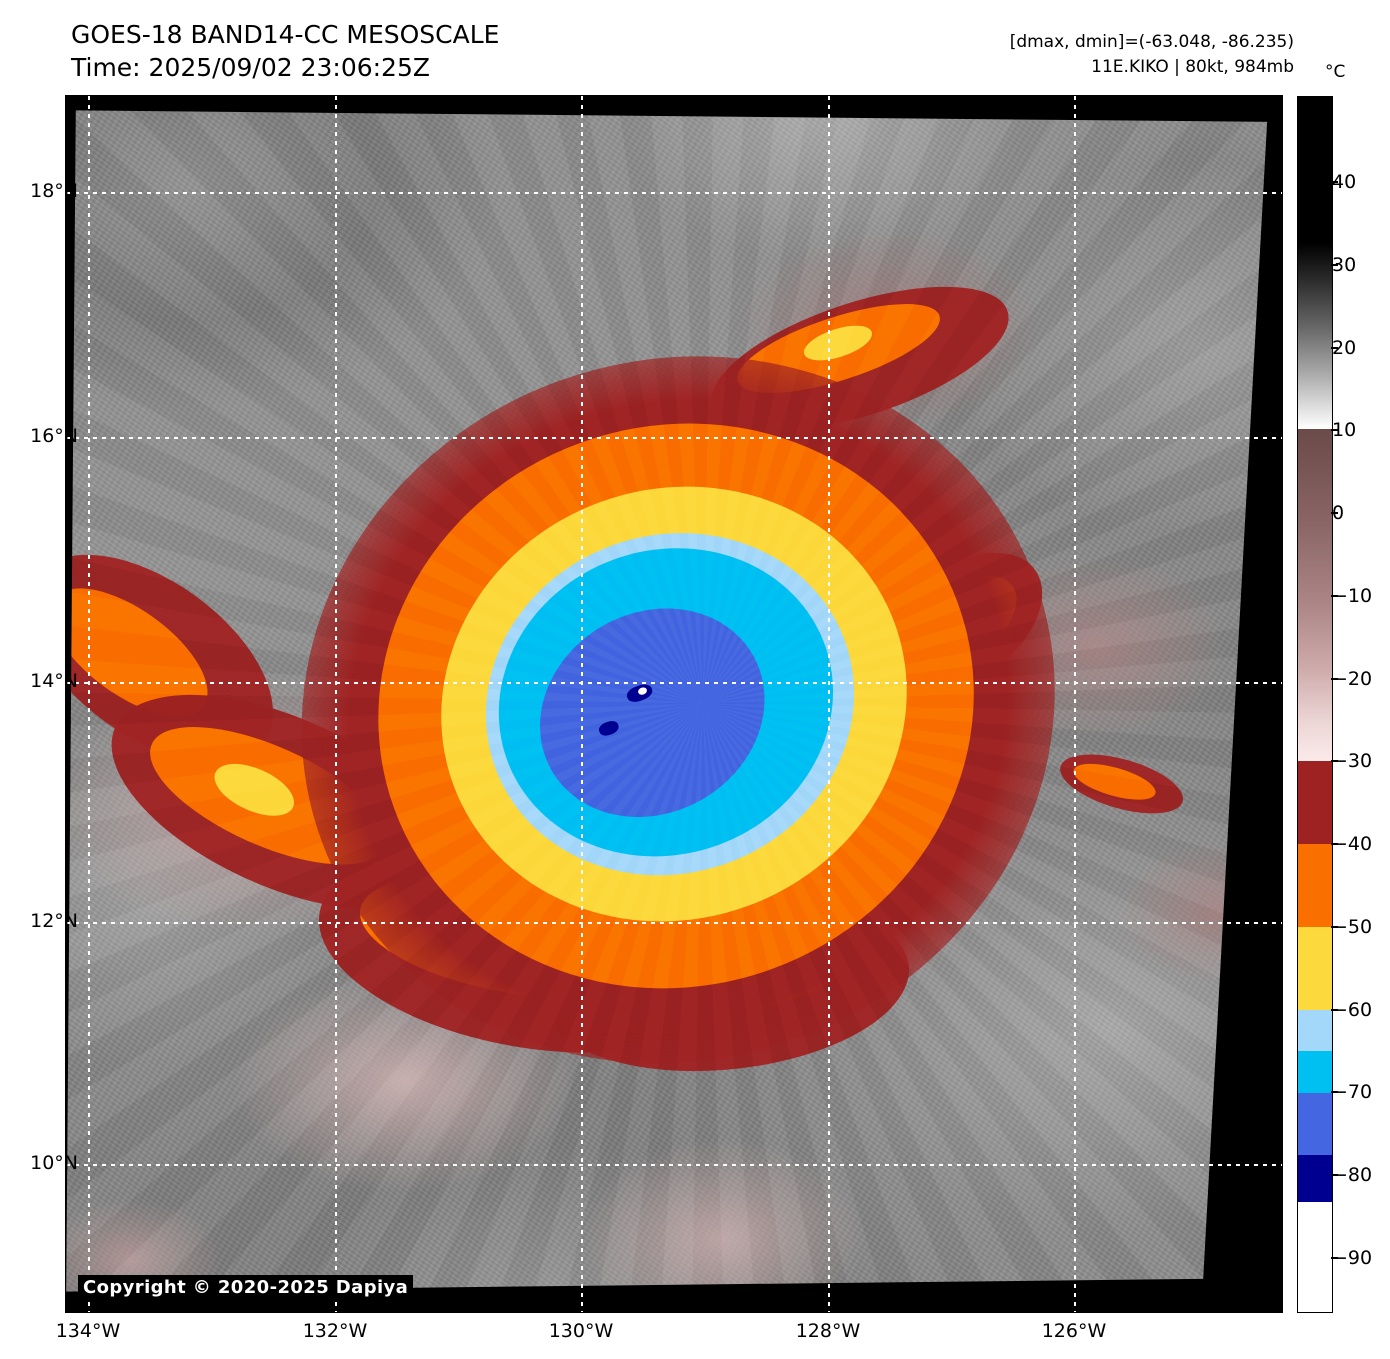 The height and width of the screenshot is (1359, 1390). I want to click on lat-label-14n: 14°N, so click(54, 681).